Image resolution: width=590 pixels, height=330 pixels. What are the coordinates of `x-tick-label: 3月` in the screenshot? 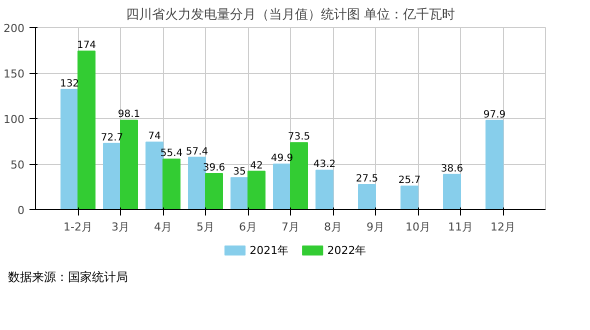 It's located at (121, 227).